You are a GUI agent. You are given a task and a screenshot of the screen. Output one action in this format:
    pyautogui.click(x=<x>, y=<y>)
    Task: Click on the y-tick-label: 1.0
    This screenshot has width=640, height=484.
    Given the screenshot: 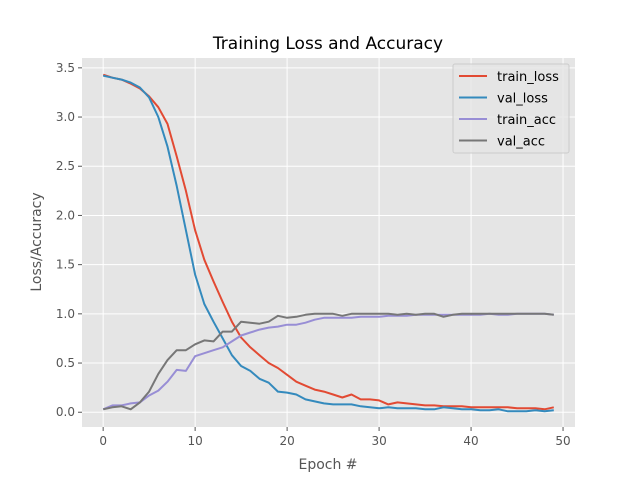 What is the action you would take?
    pyautogui.click(x=65, y=314)
    